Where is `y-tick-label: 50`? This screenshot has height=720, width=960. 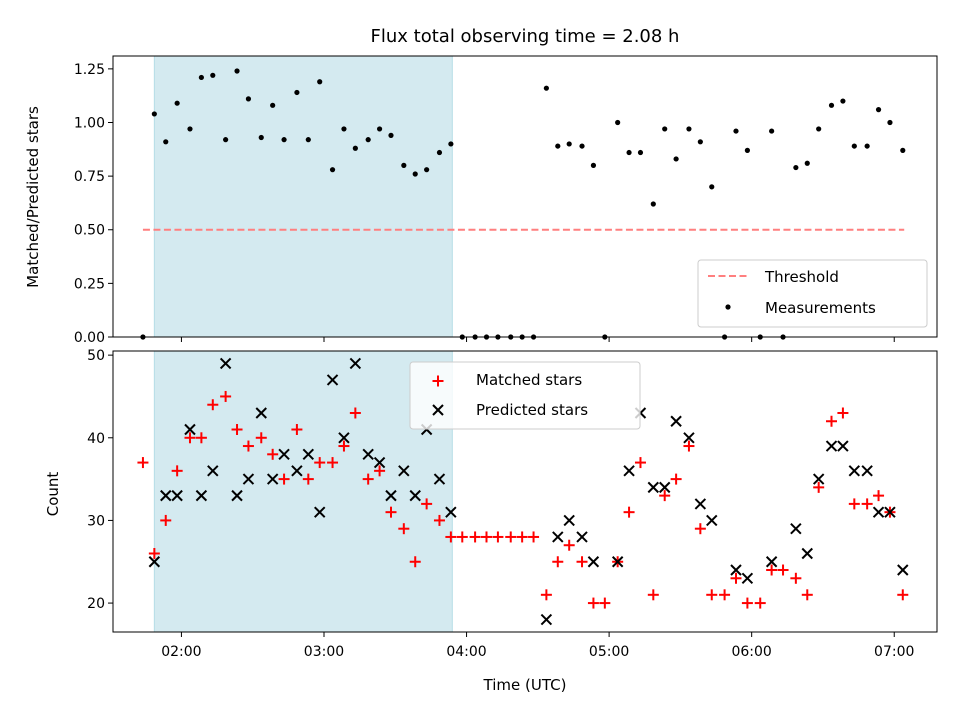 y-tick-label: 50 is located at coordinates (96, 356).